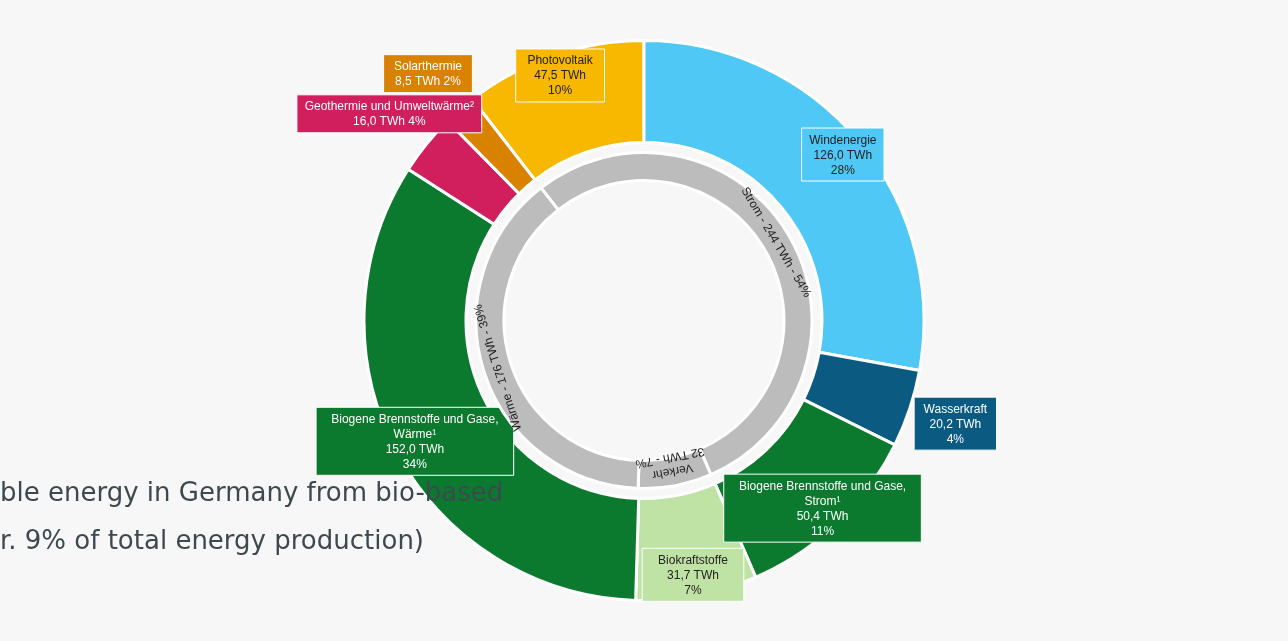  I want to click on slice-label: Wasserkraft, so click(955, 408).